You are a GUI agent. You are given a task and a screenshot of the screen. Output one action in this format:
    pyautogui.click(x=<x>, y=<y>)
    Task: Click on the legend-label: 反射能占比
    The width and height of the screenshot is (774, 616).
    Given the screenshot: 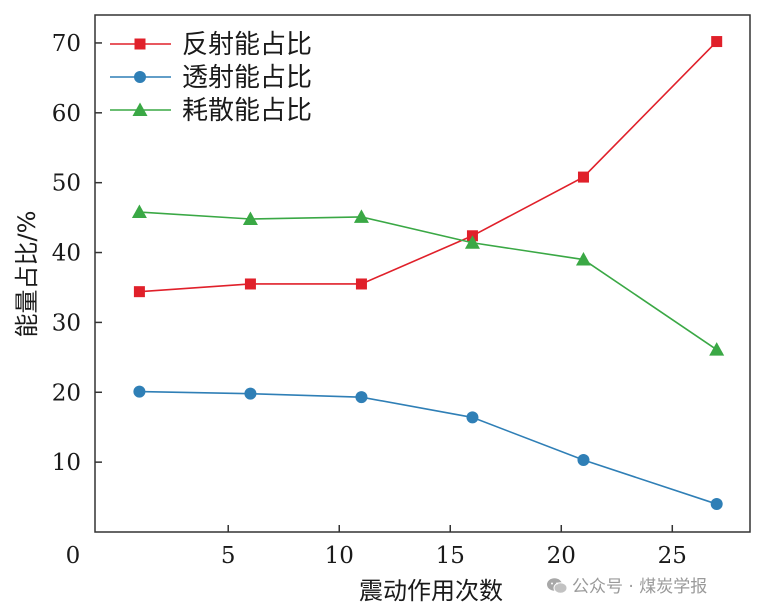 What is the action you would take?
    pyautogui.click(x=247, y=45)
    